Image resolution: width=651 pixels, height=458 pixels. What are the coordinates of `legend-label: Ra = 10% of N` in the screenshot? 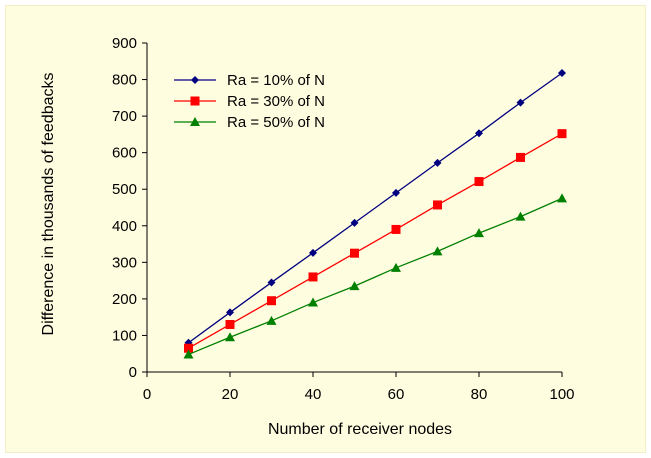 It's located at (276, 80).